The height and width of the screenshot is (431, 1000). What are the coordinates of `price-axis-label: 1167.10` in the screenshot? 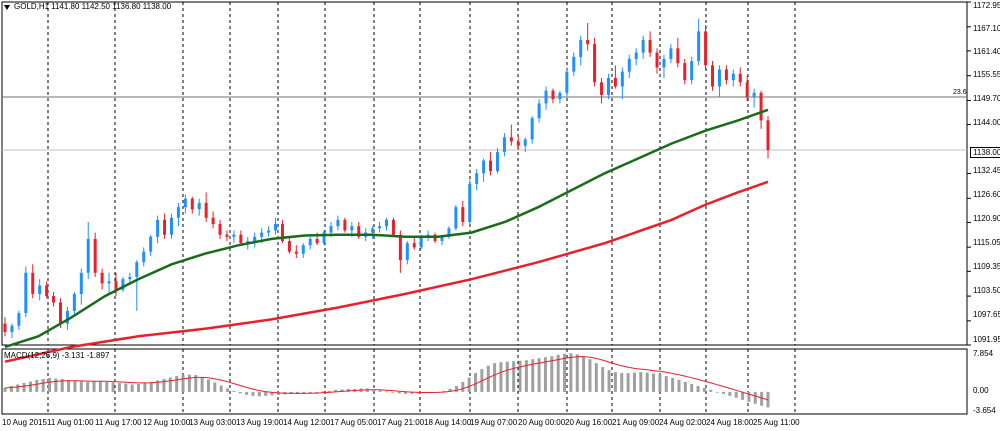 It's located at (986, 28).